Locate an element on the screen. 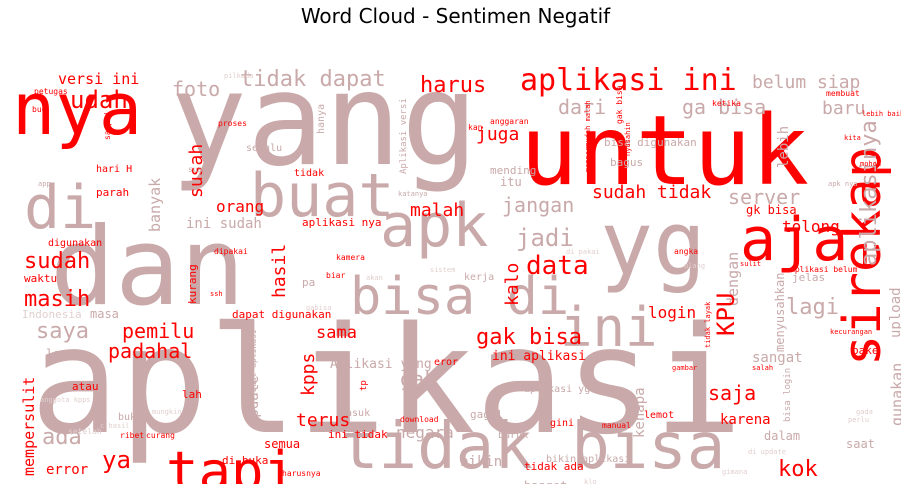 This screenshot has height=490, width=911. word-server: server is located at coordinates (764, 197).